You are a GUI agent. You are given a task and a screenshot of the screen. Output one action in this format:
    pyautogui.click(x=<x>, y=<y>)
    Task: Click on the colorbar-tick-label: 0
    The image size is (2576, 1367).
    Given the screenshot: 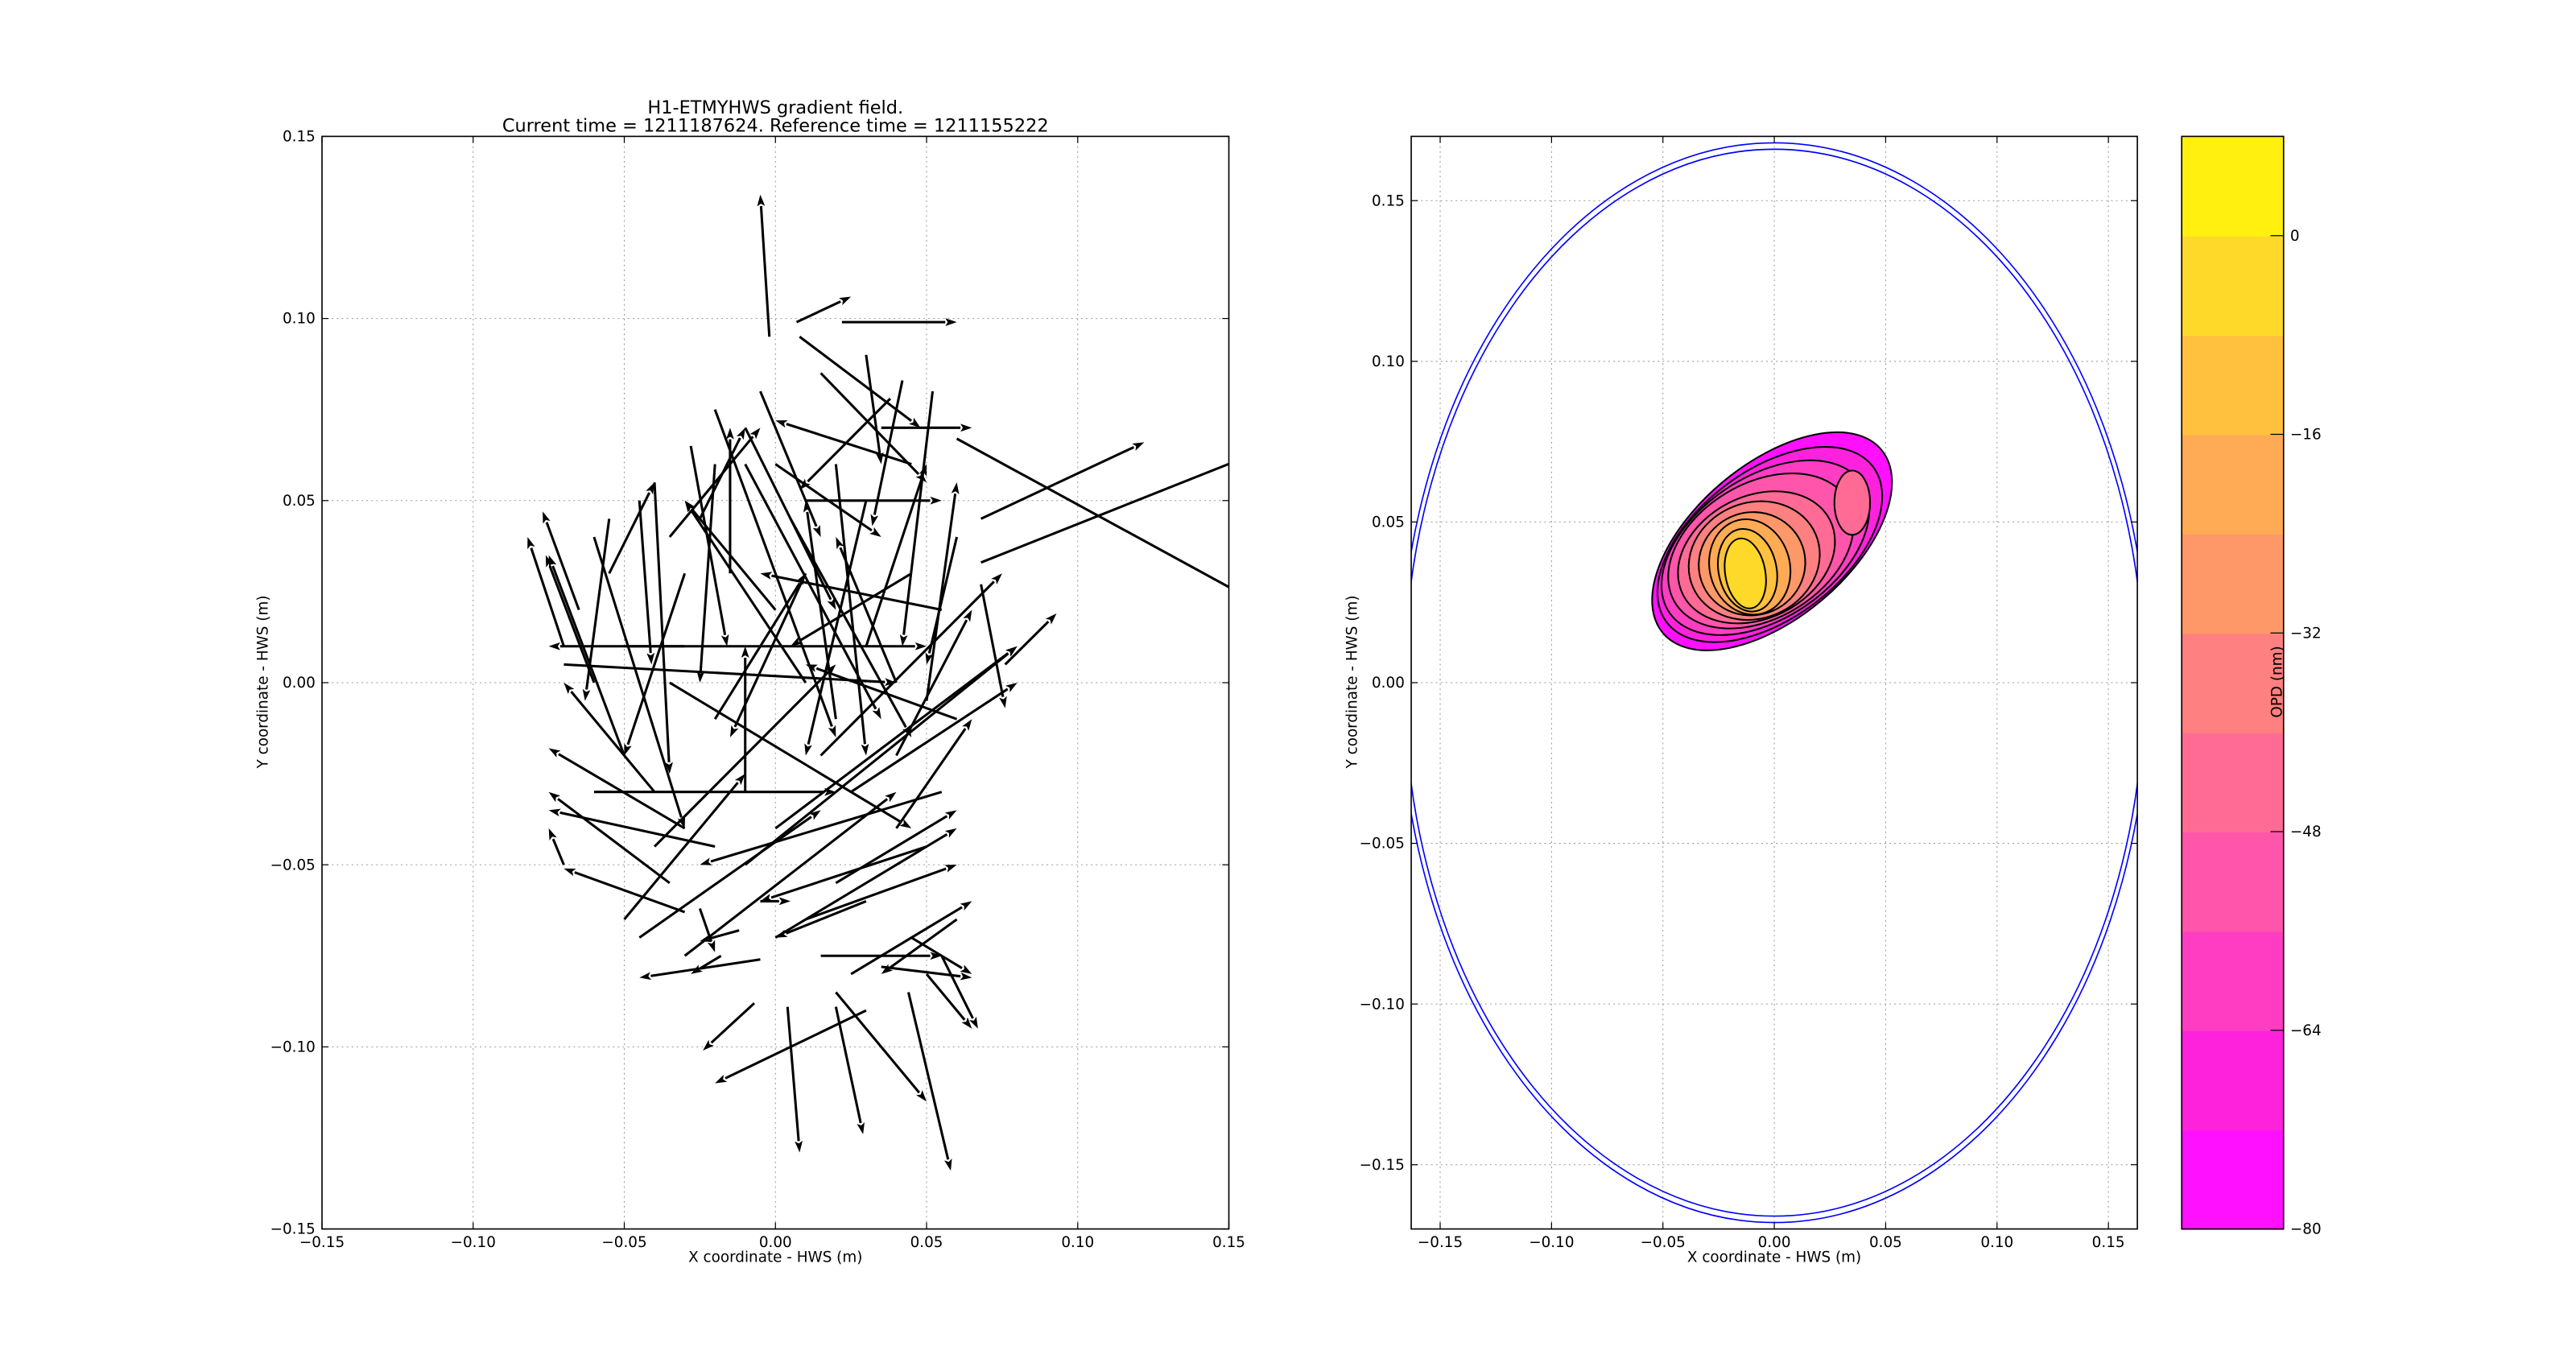 What is the action you would take?
    pyautogui.click(x=2295, y=236)
    